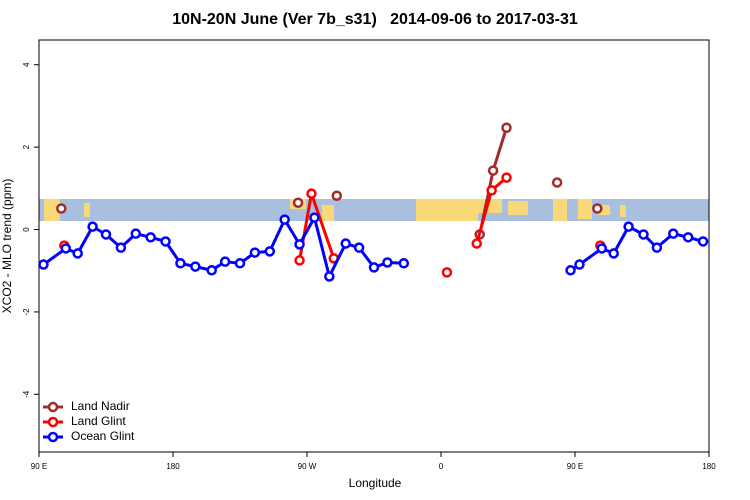 This screenshot has height=500, width=750. Describe the element at coordinates (103, 436) in the screenshot. I see `legend-label: Ocean Glint` at that location.